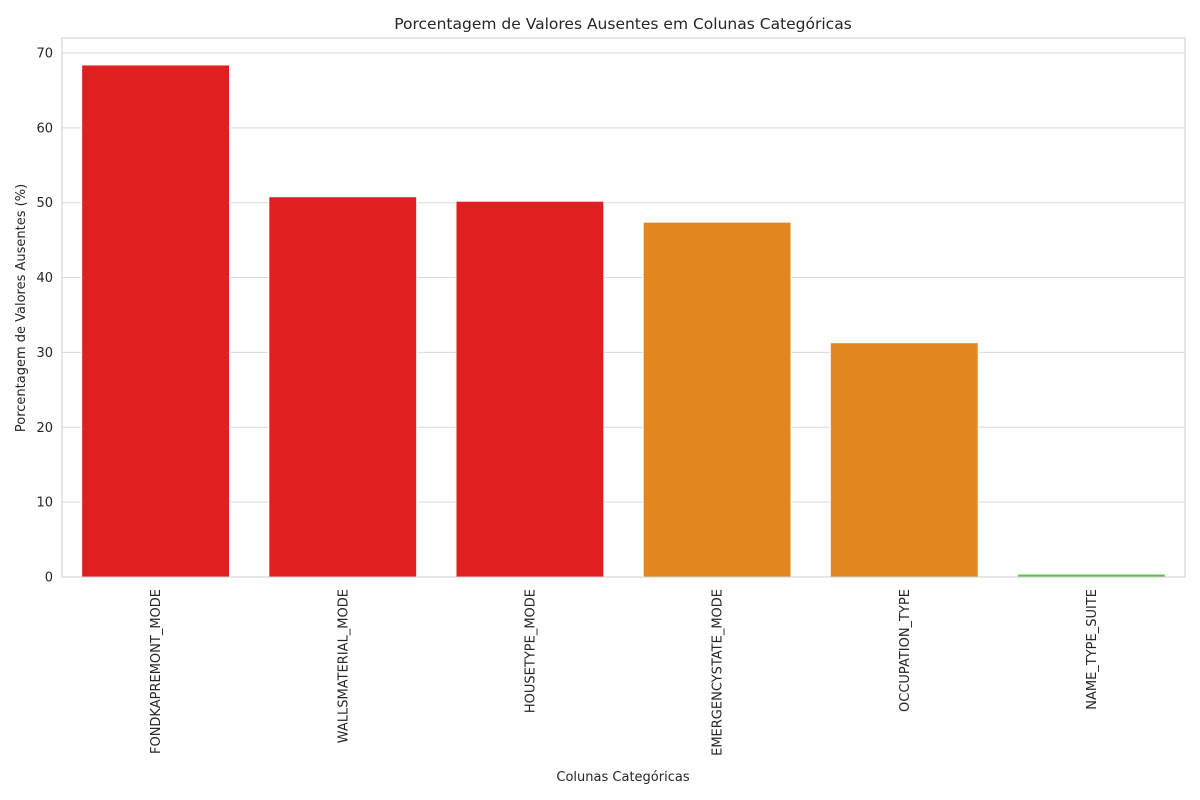  What do you see at coordinates (622, 777) in the screenshot?
I see `x-axis-label: Colunas Categóricas` at bounding box center [622, 777].